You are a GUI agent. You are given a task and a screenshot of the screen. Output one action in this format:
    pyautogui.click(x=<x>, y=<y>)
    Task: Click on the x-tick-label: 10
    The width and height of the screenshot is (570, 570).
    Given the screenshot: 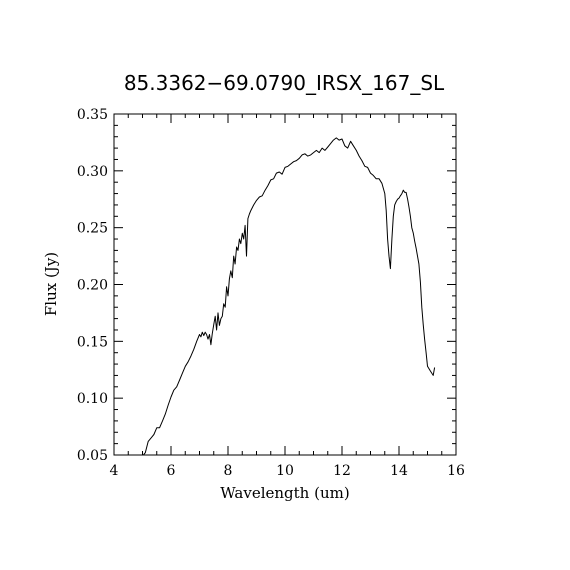 What is the action you would take?
    pyautogui.click(x=285, y=471)
    